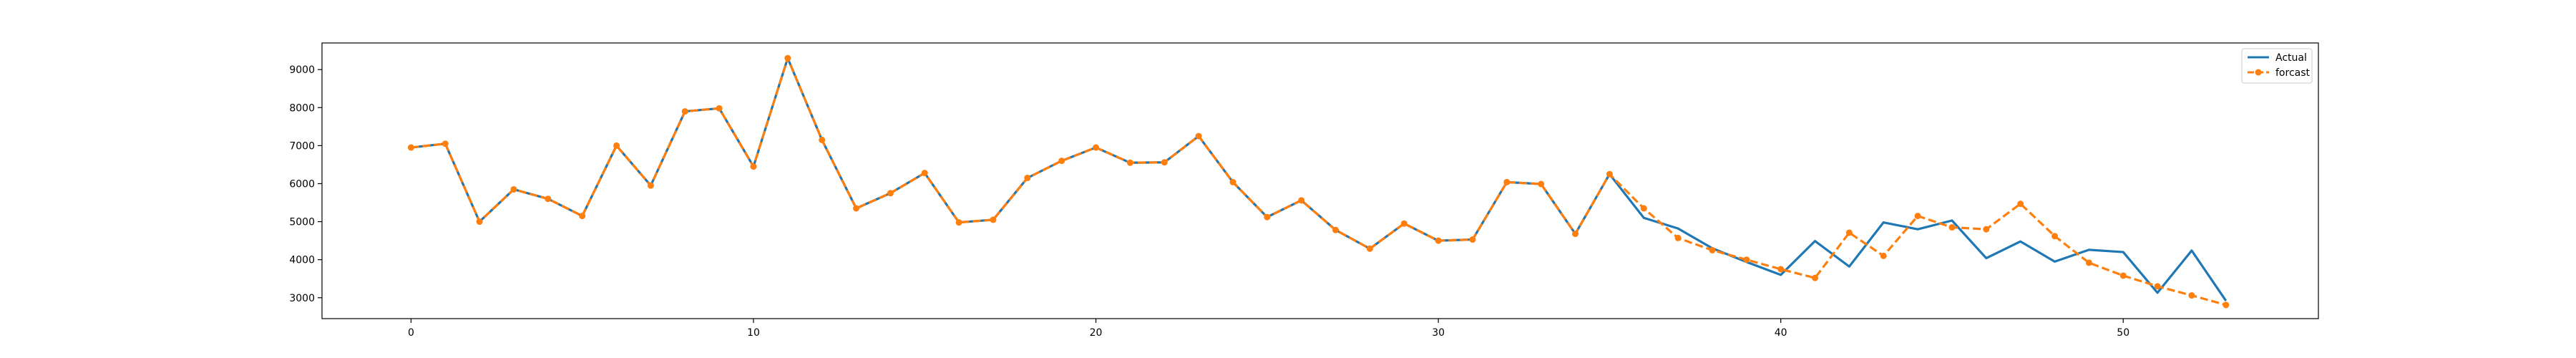 Image resolution: width=2576 pixels, height=358 pixels. What do you see at coordinates (1096, 333) in the screenshot?
I see `x-tick-label: 20` at bounding box center [1096, 333].